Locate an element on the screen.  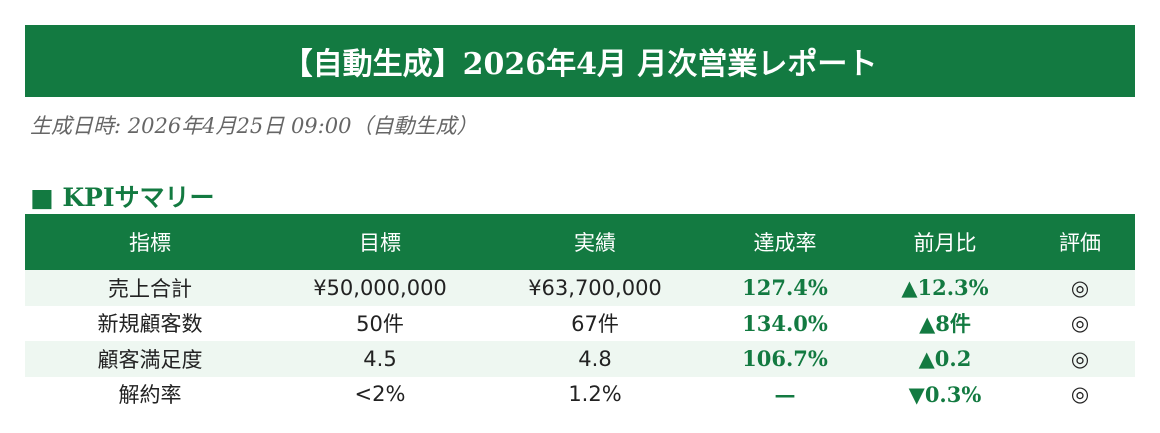
table-cell: 134.0% is located at coordinates (785, 323).